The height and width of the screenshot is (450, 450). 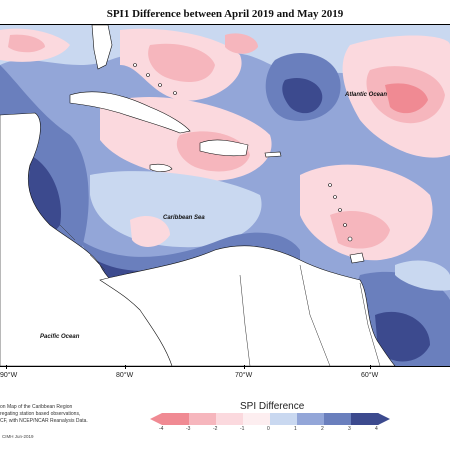 I want to click on copyright-text: CIMH Jun-2019, so click(x=18, y=436).